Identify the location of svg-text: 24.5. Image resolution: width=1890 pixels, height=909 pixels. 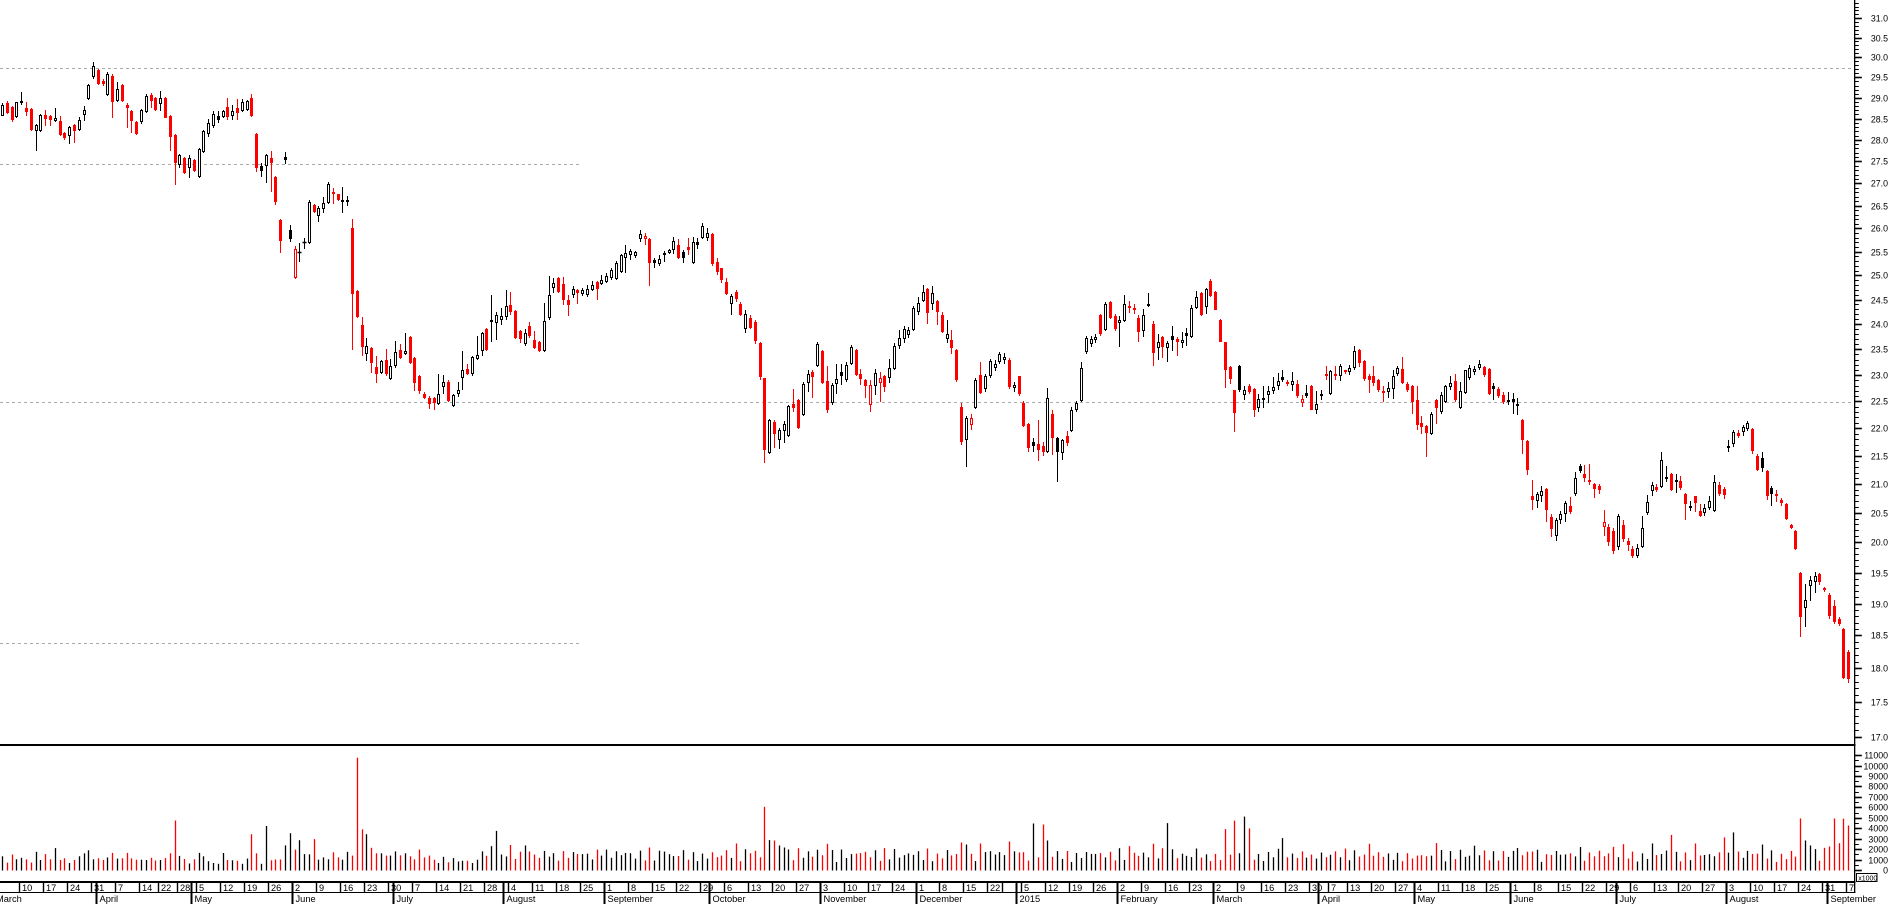
(1879, 301).